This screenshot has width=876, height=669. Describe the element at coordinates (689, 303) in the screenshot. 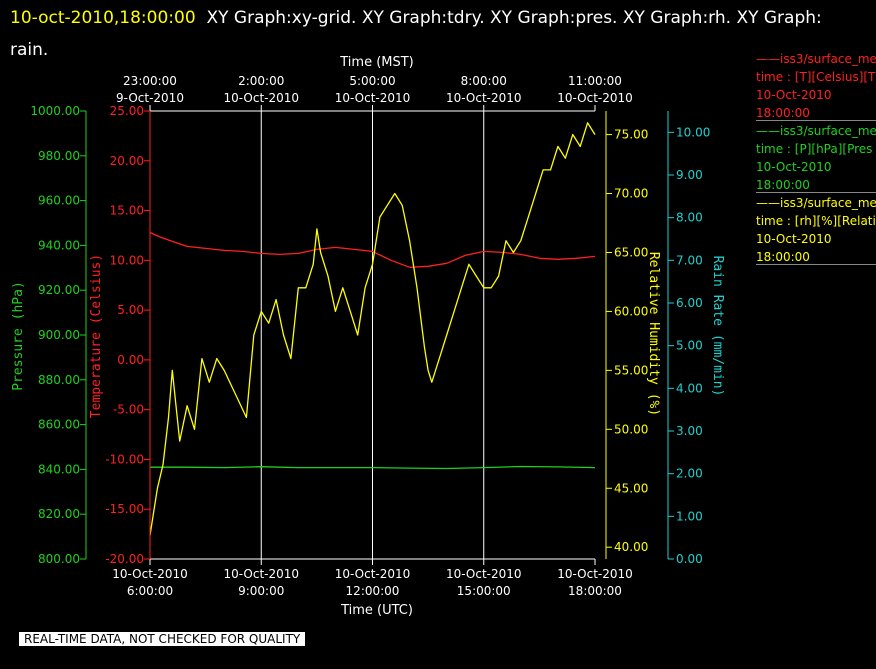

I see `rain-tick-label: 6.00` at that location.